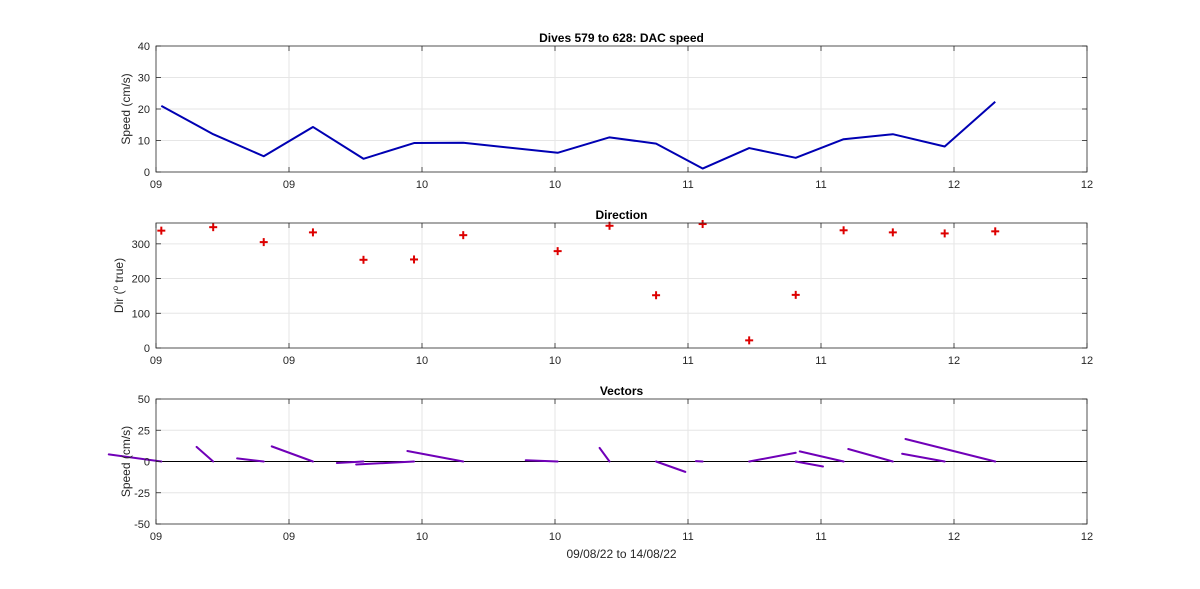 The image size is (1200, 589). I want to click on y-tick-label: -25, so click(142, 494).